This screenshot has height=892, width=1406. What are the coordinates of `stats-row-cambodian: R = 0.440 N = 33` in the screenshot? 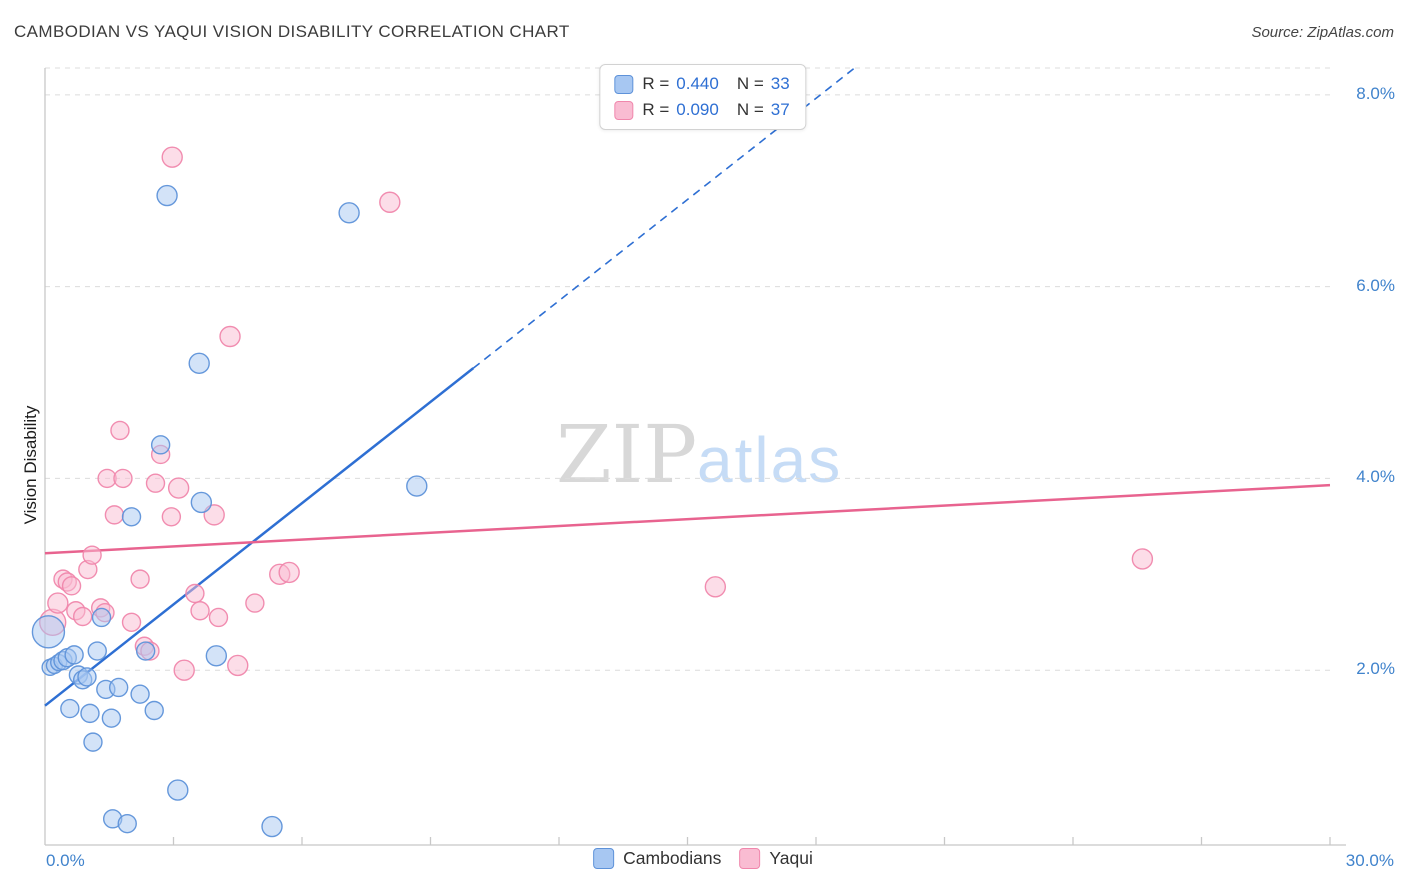 It's located at (702, 84).